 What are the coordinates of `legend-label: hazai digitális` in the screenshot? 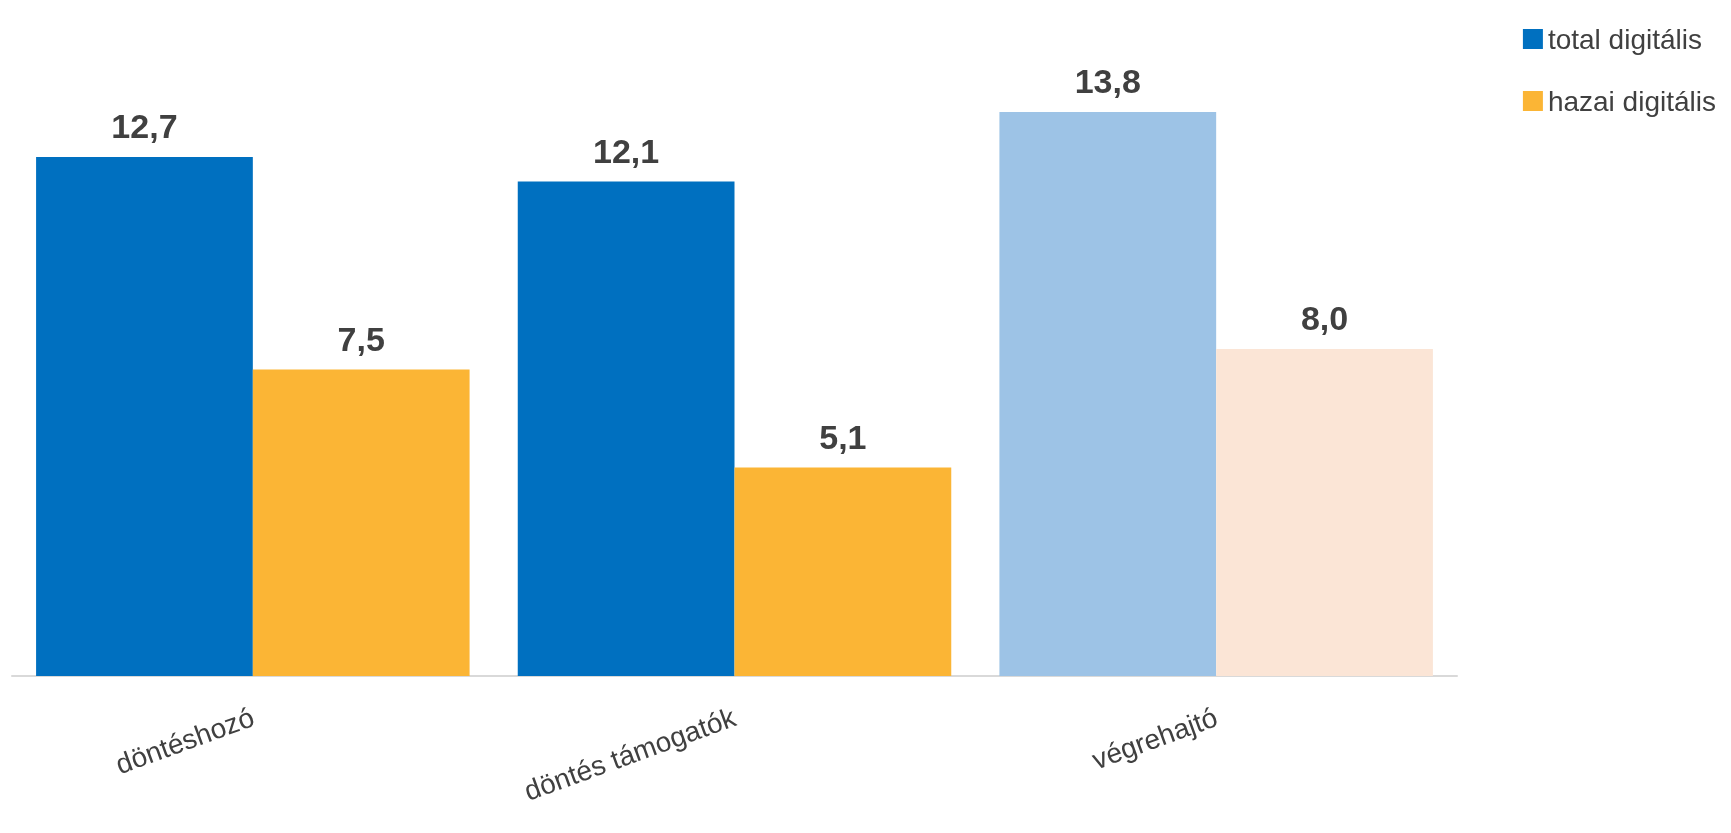 It's located at (1632, 101).